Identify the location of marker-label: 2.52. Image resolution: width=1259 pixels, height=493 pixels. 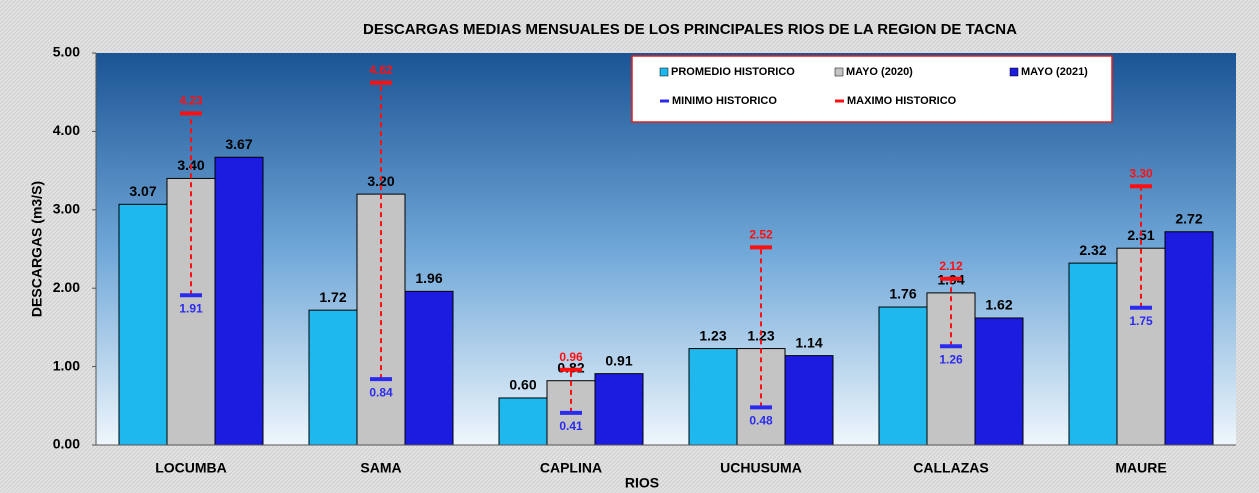
(761, 235).